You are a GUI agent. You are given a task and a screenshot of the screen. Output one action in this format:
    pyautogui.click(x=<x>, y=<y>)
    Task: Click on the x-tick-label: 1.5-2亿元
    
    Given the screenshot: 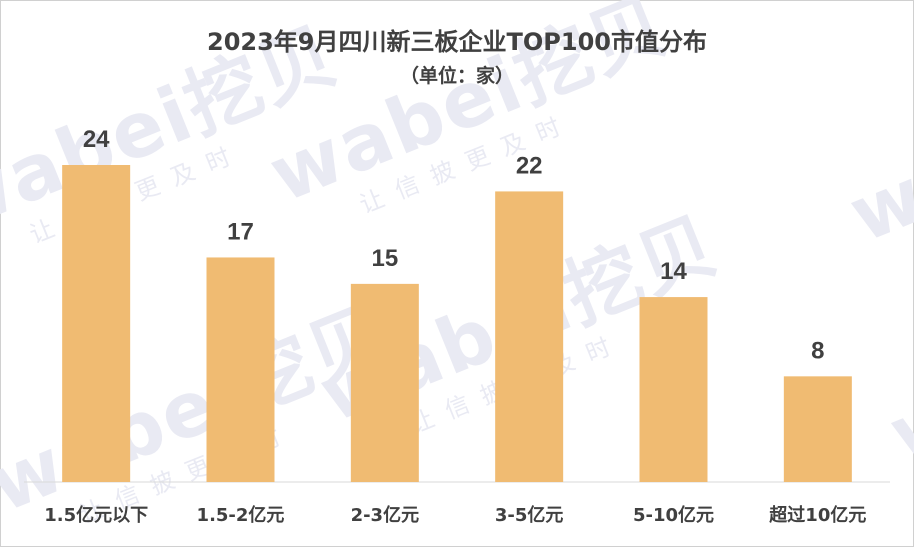 What is the action you would take?
    pyautogui.click(x=241, y=515)
    